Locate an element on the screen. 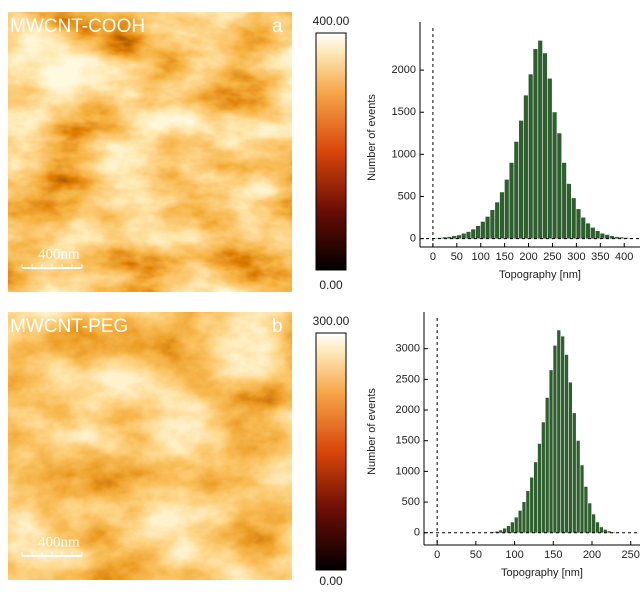 This screenshot has height=594, width=640. panel-title: MWCNT-PEG is located at coordinates (69, 326).